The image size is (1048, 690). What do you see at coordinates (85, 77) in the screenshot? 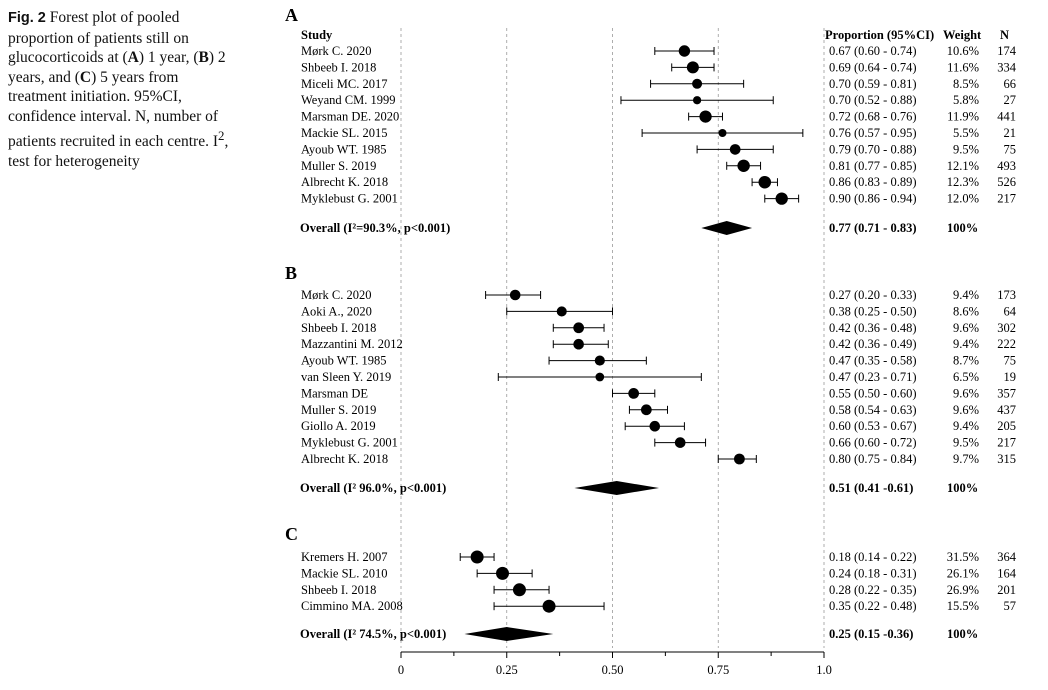
I see `caption-bold-c: C` at bounding box center [85, 77].